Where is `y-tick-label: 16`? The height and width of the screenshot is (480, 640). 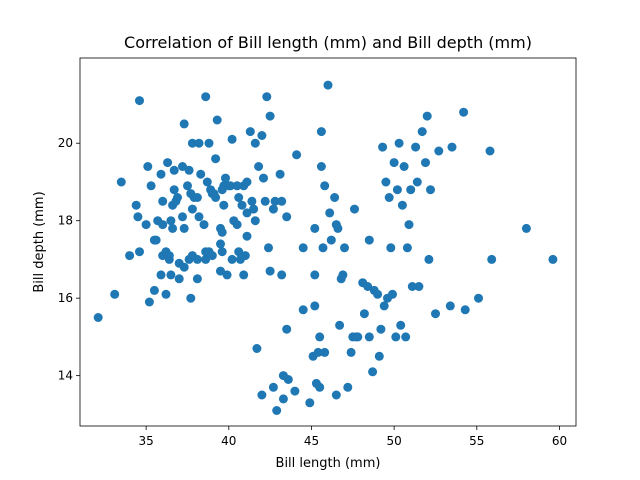
y-tick-label: 16 is located at coordinates (65, 298).